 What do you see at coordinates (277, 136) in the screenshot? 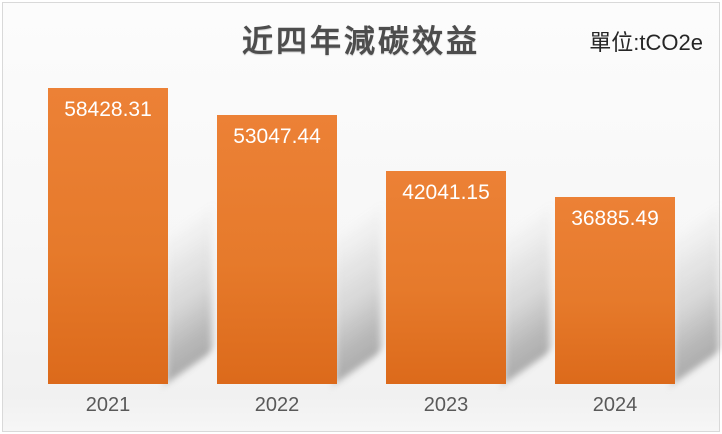
I see `bar-value-label: 53047.44` at bounding box center [277, 136].